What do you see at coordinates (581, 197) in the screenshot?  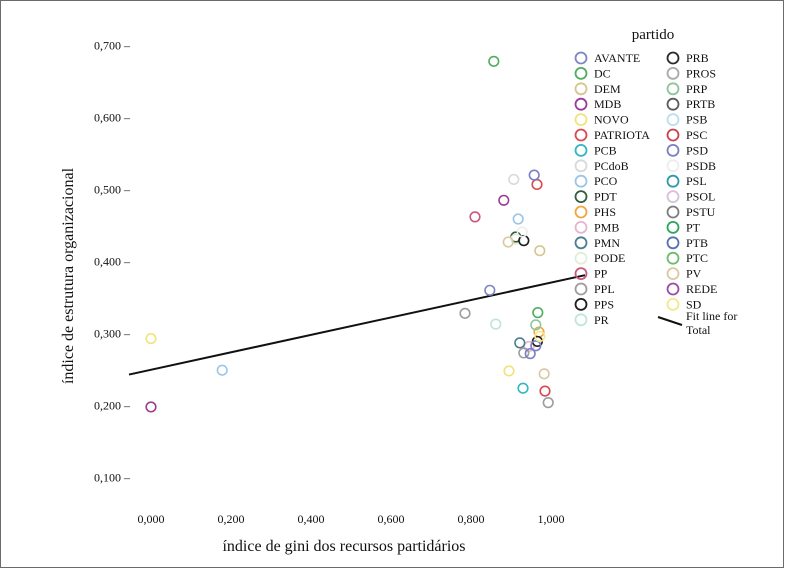 I see `legend-swatch-pdt` at bounding box center [581, 197].